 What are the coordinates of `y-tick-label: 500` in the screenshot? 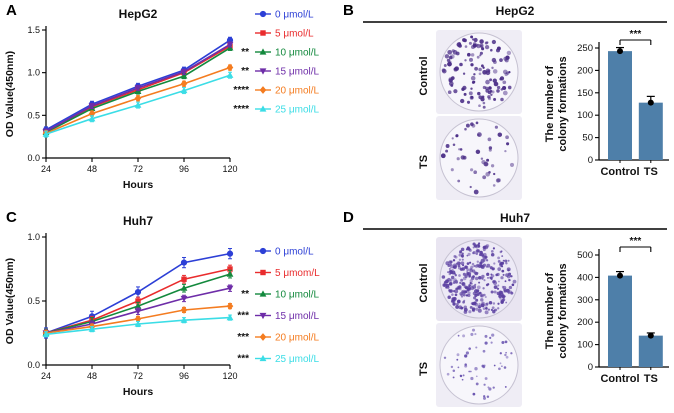 It's located at (585, 255).